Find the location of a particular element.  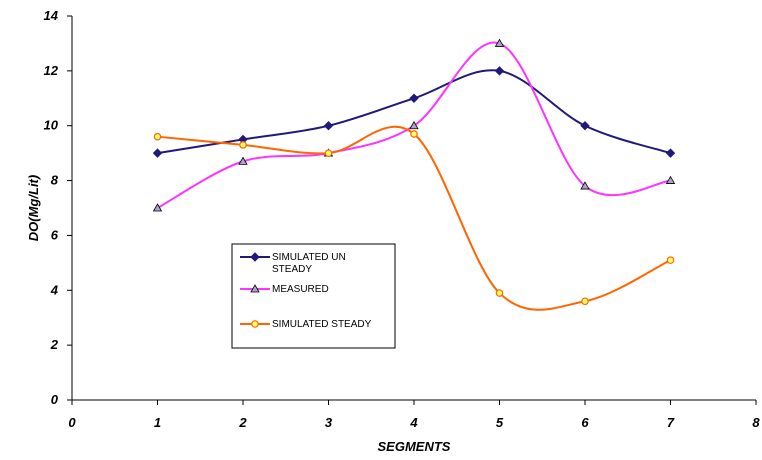

y-tick-label: 2 is located at coordinates (54, 344).